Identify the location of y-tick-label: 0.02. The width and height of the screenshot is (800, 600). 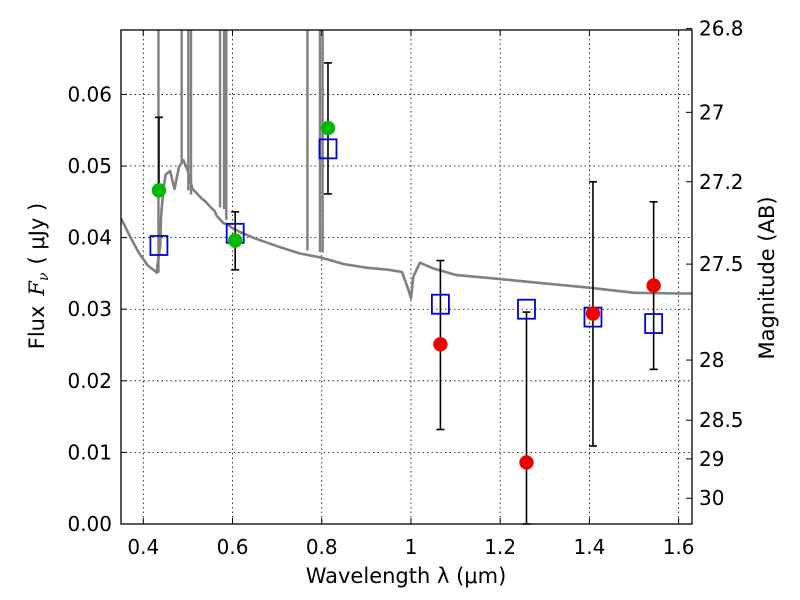
(89, 381).